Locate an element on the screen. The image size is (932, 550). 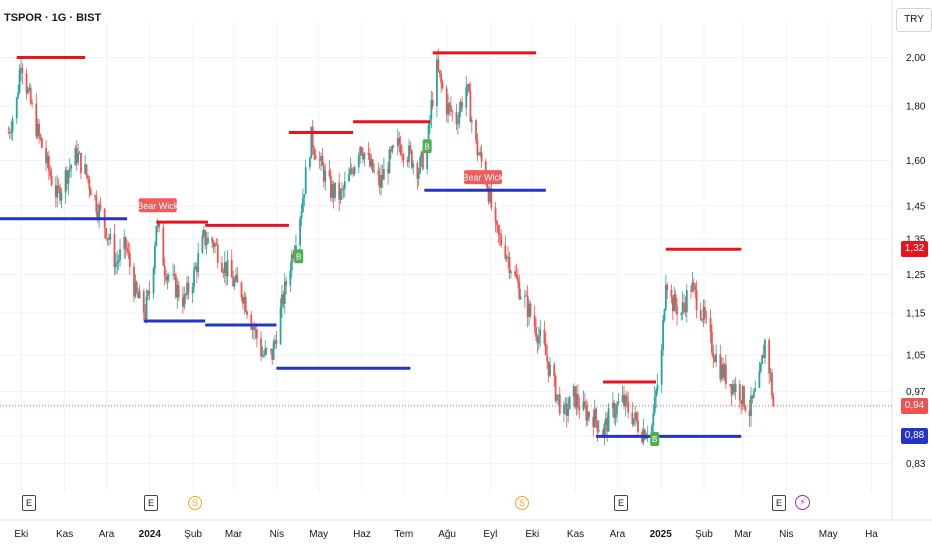
x-tick-label: Eki is located at coordinates (532, 534).